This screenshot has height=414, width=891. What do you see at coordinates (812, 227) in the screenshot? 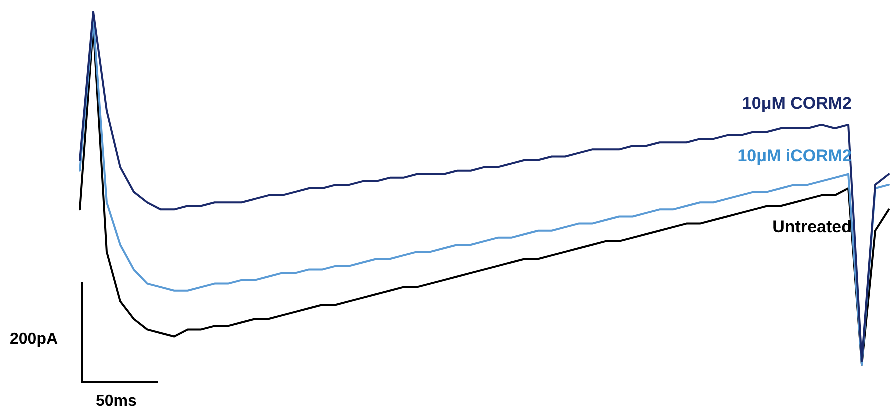
I see `series-label: Untreated` at bounding box center [812, 227].